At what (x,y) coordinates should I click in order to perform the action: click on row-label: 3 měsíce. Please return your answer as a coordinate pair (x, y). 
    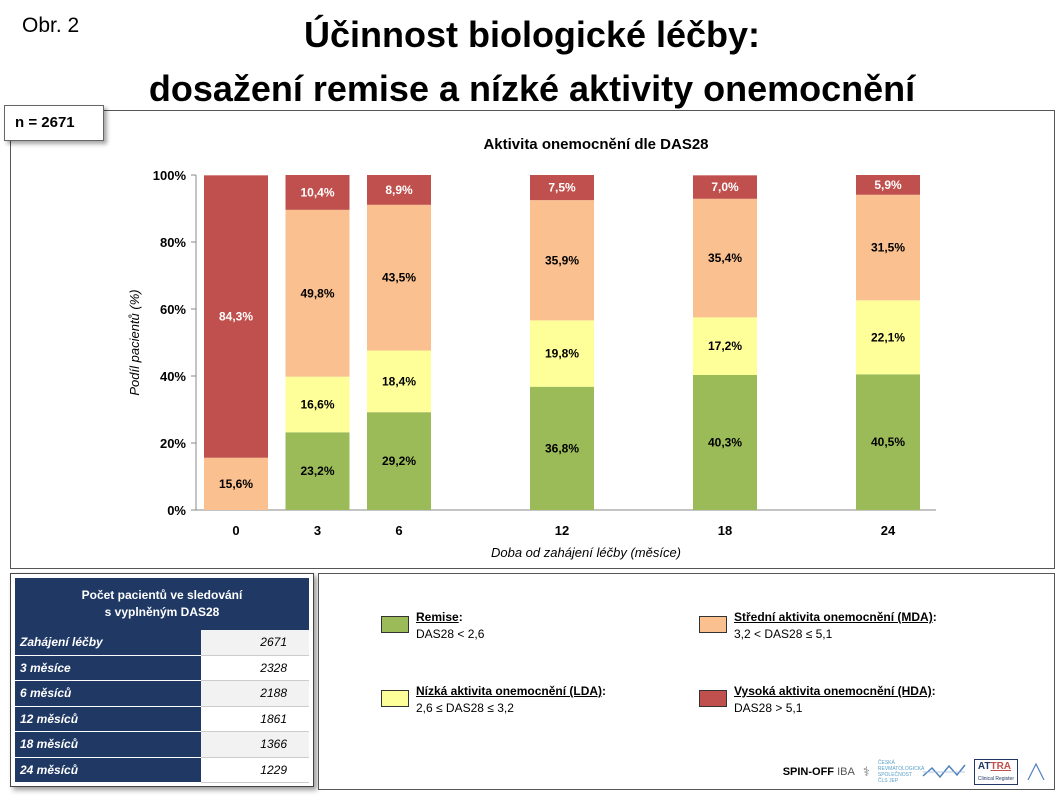
    Looking at the image, I should click on (108, 668).